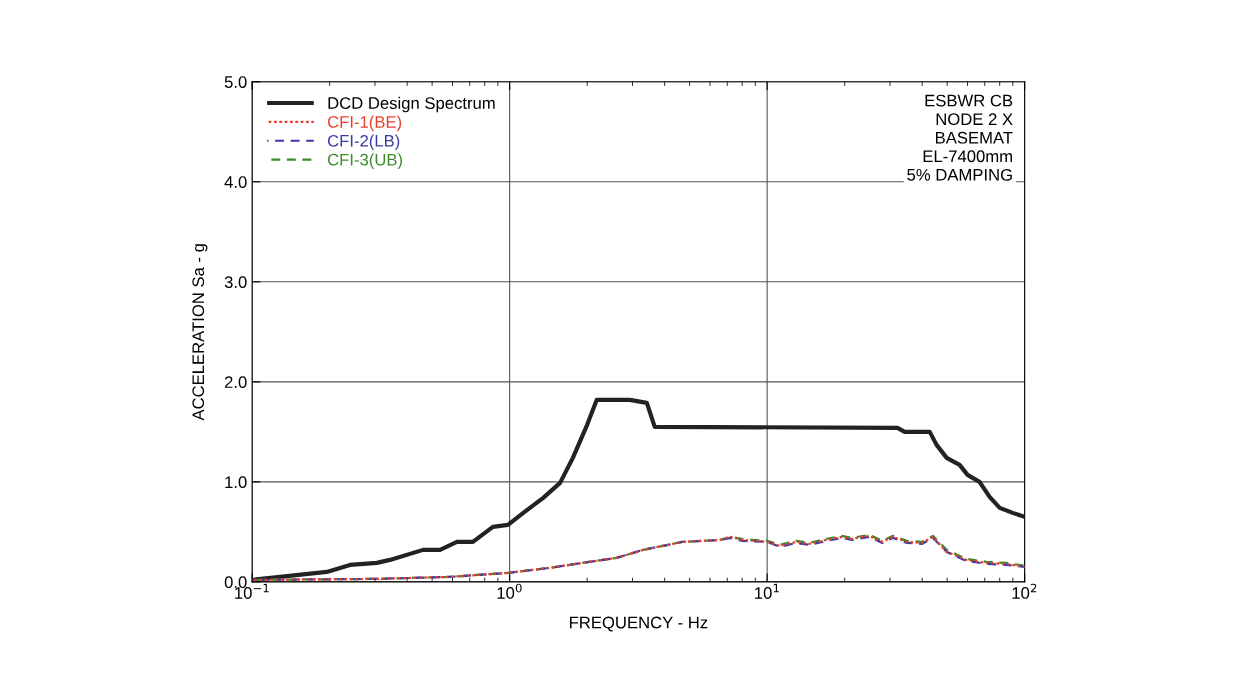 This screenshot has width=1242, height=687. Describe the element at coordinates (960, 137) in the screenshot. I see `annotation: ESBWR CB NODE 2 X BASEMAT EL-7400mm 5% DAMPING` at that location.